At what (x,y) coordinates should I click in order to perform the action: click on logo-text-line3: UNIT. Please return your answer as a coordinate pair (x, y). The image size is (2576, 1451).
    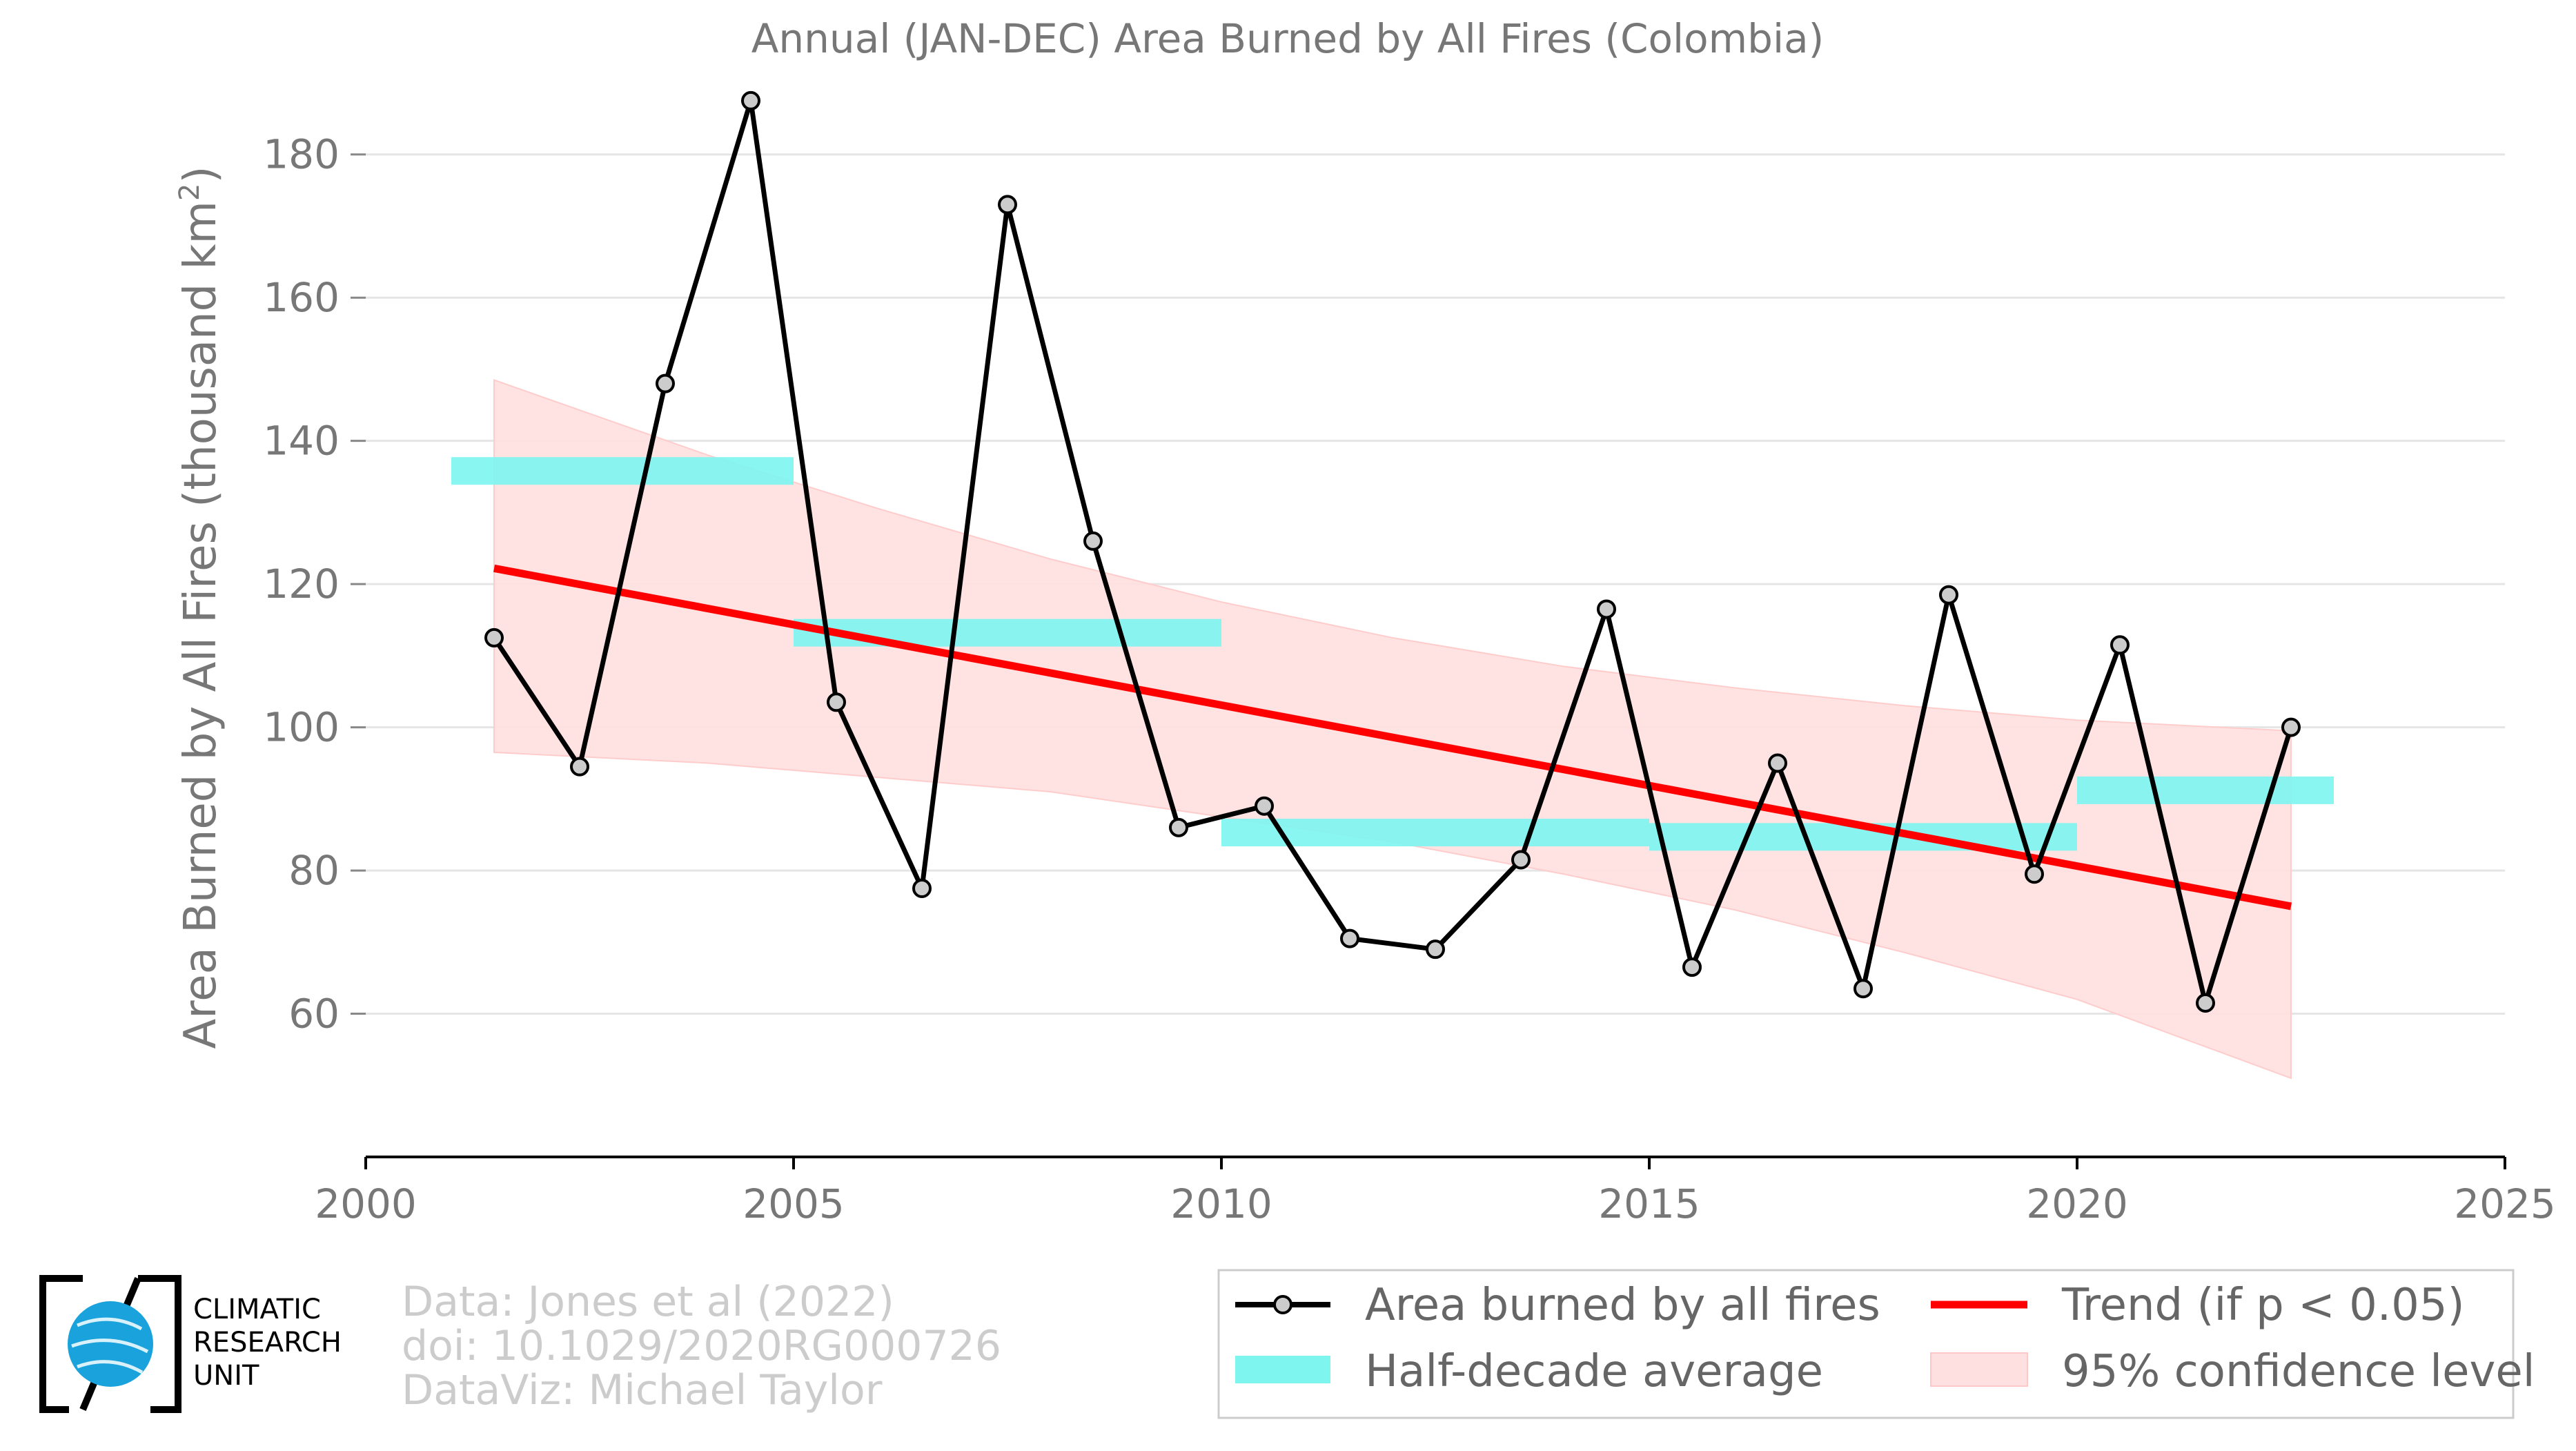
    Looking at the image, I should click on (226, 1376).